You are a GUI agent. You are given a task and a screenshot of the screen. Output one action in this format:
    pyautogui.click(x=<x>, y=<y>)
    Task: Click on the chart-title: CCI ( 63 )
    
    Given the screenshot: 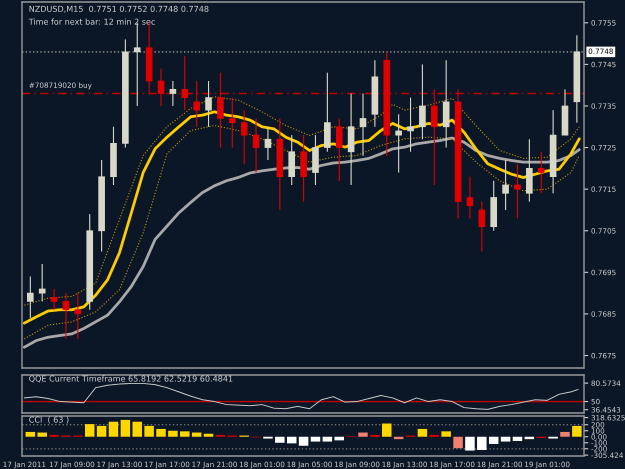 What is the action you would take?
    pyautogui.click(x=48, y=420)
    